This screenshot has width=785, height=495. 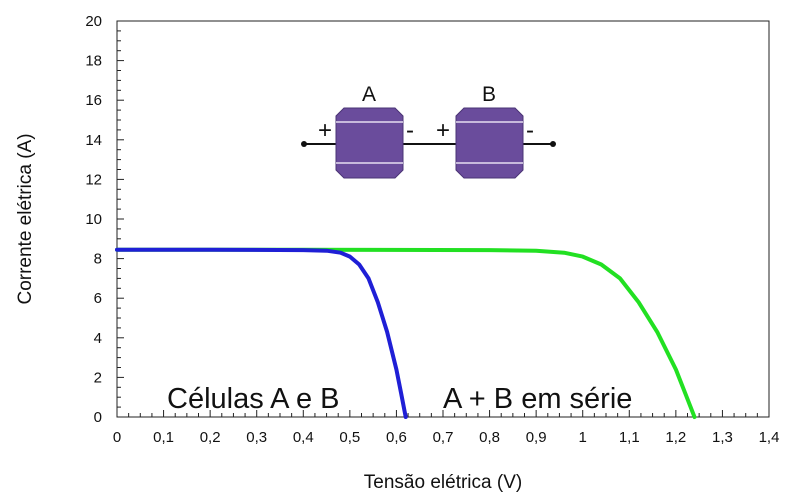 What do you see at coordinates (93, 179) in the screenshot?
I see `y-tick-label: 12` at bounding box center [93, 179].